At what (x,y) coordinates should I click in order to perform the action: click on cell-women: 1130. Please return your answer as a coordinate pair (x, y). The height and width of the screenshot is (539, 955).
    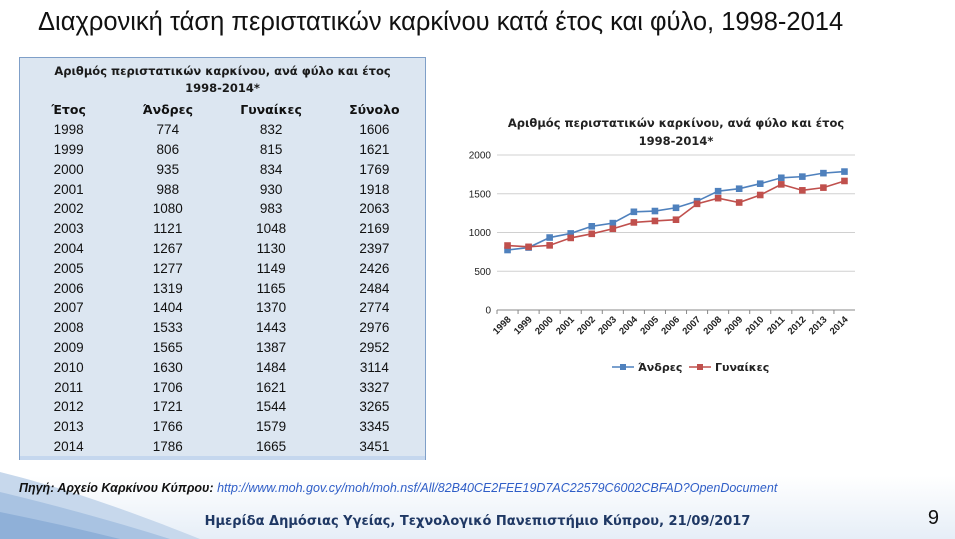
    Looking at the image, I should click on (270, 249).